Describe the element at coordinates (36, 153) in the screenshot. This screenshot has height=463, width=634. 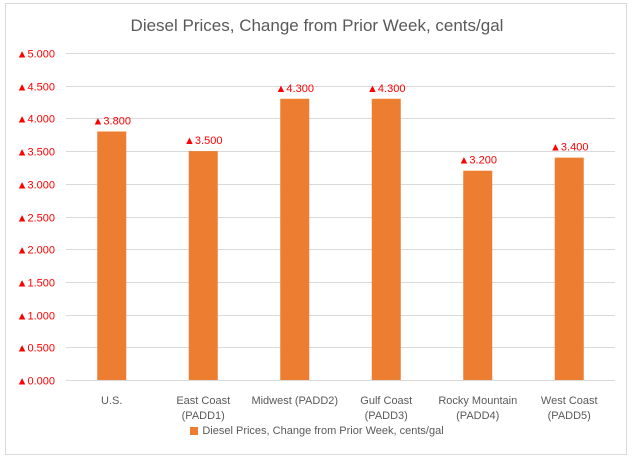
I see `y-tick-label: ▲3.500` at that location.